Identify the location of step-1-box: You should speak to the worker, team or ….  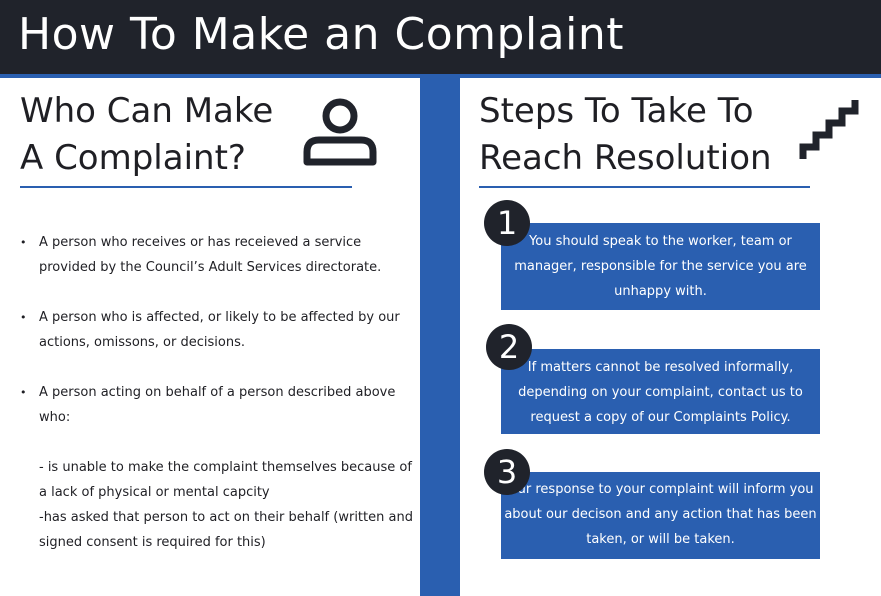
(660, 266).